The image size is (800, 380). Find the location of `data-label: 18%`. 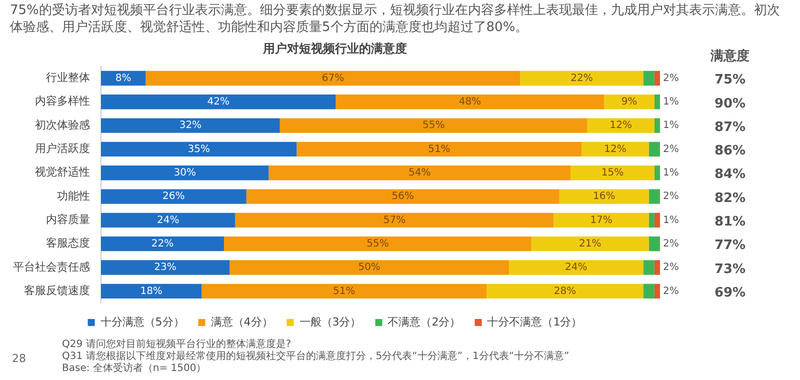

data-label: 18% is located at coordinates (151, 291).